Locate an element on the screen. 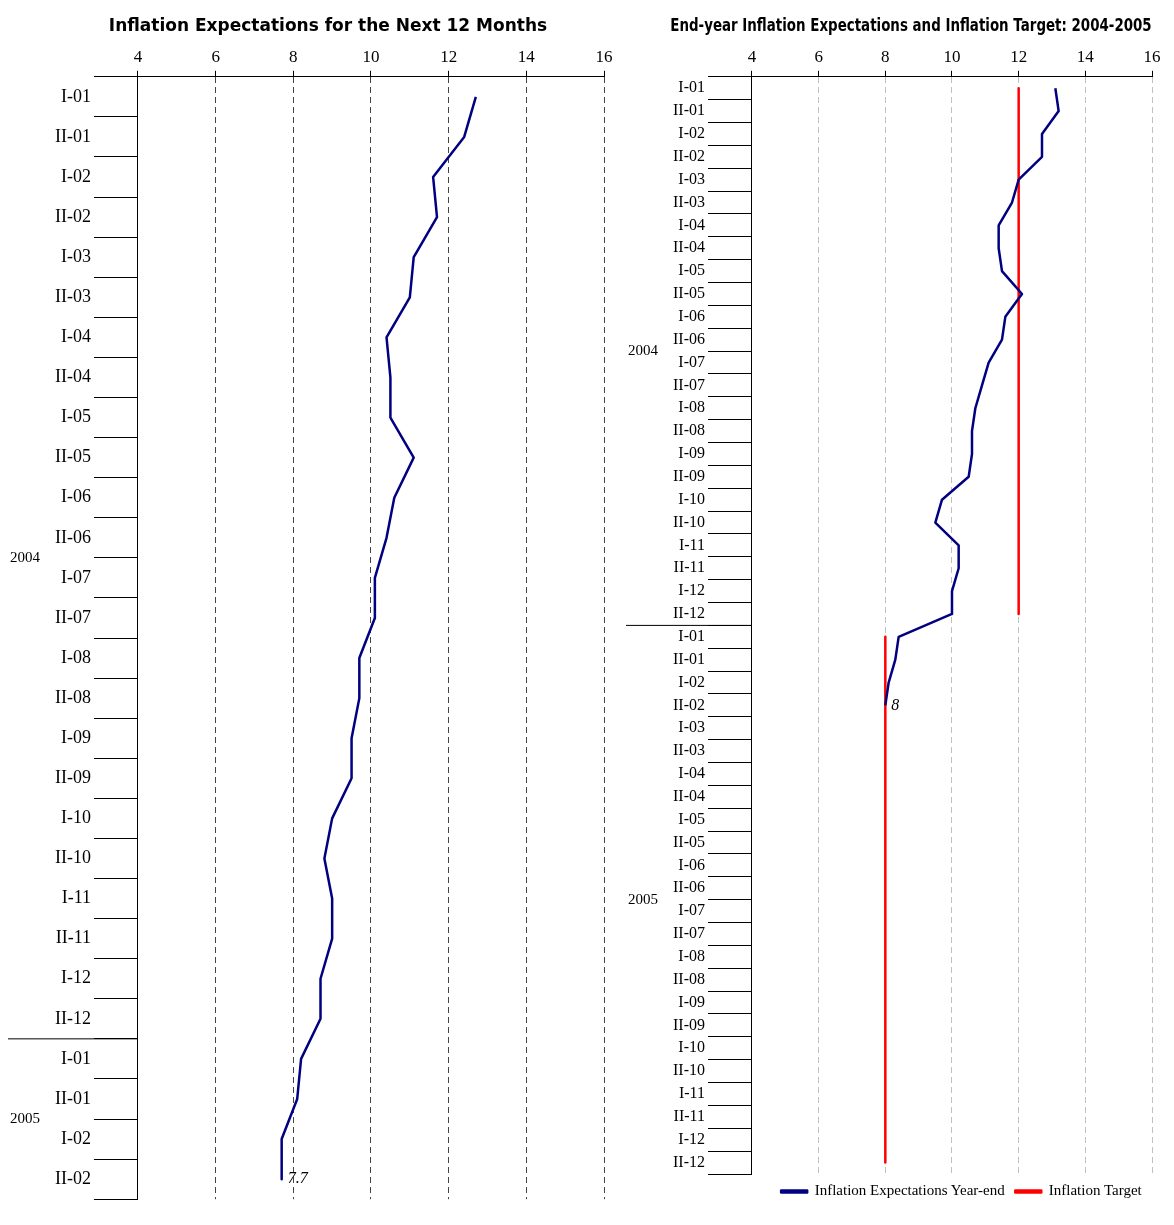 Image resolution: width=1174 pixels, height=1225 pixels. chart-title: Inflation Expectations for the Next 12 Months is located at coordinates (328, 24).